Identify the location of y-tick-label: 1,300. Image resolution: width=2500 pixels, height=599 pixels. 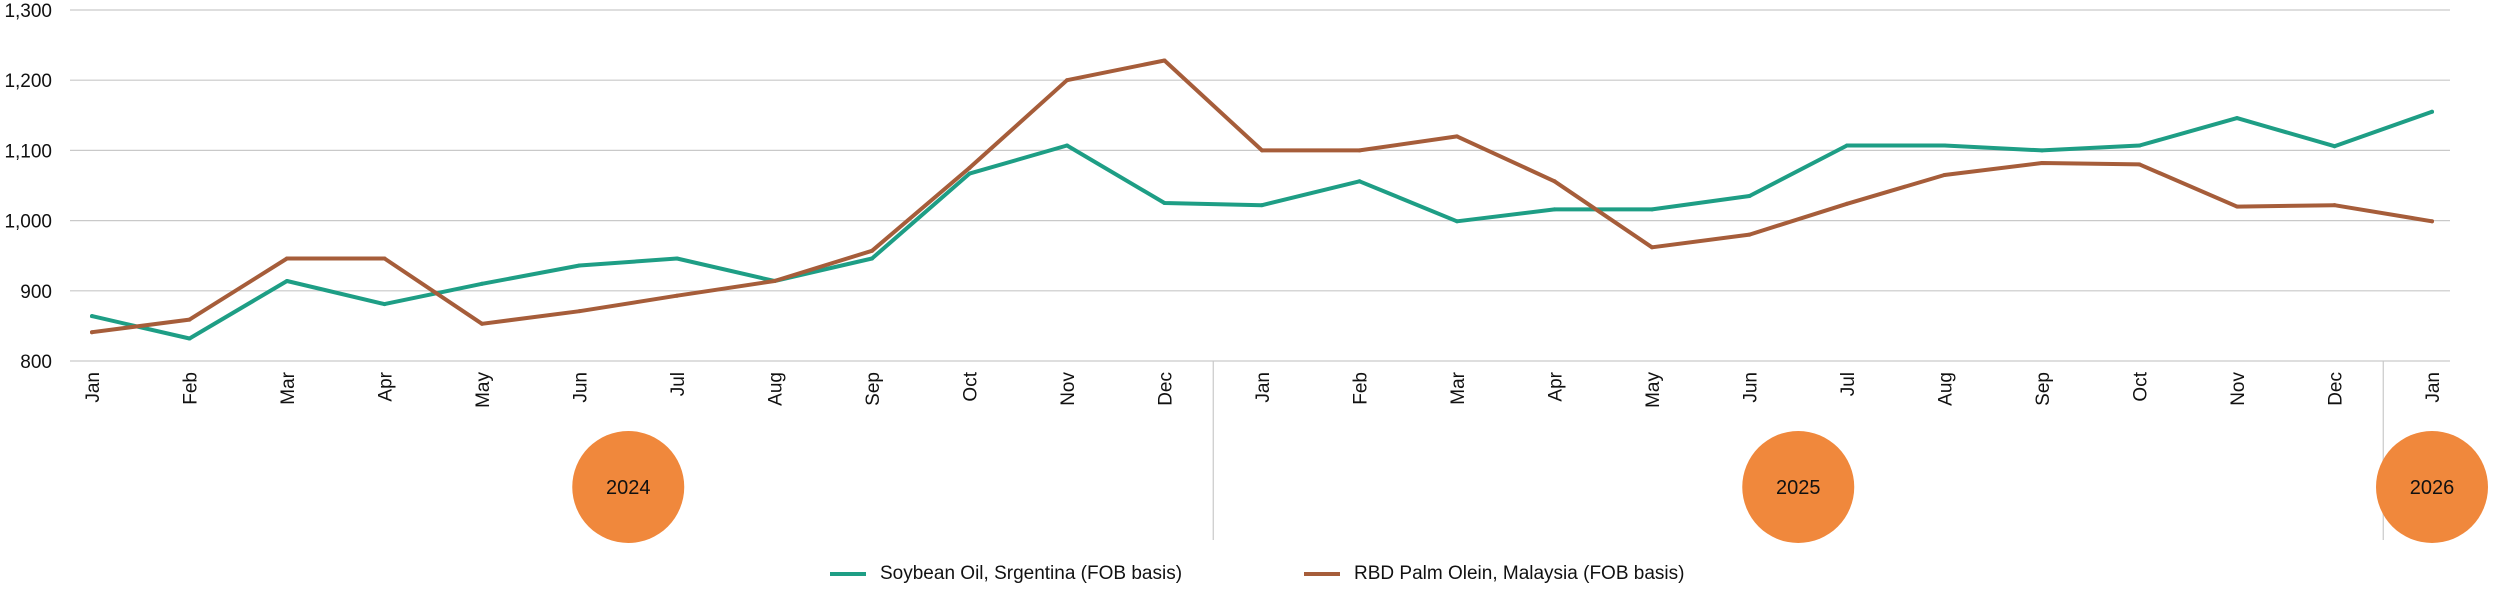
(28, 11).